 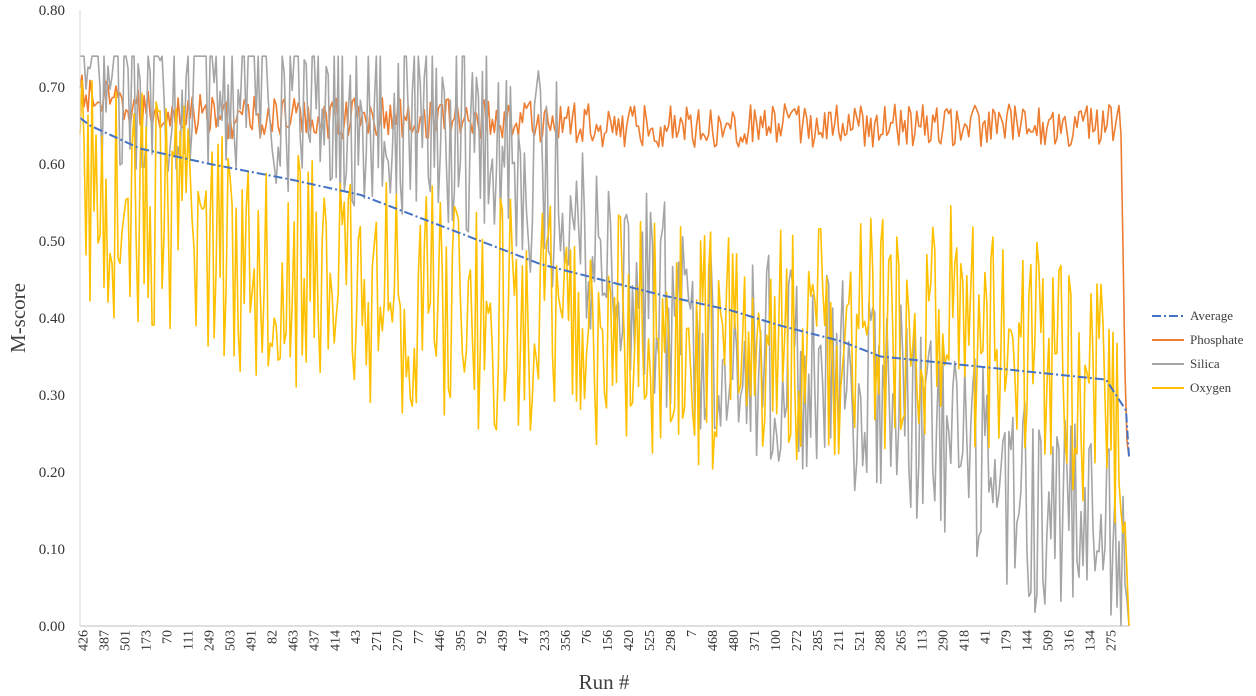 I want to click on x-tick-label: 420, so click(x=629, y=640).